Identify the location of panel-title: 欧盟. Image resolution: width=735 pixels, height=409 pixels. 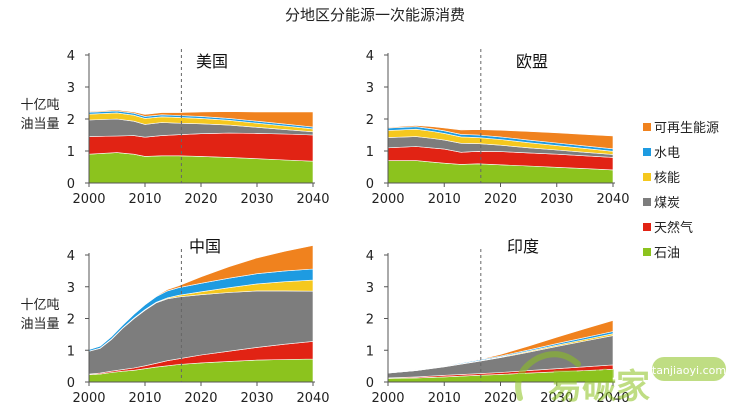
(532, 61).